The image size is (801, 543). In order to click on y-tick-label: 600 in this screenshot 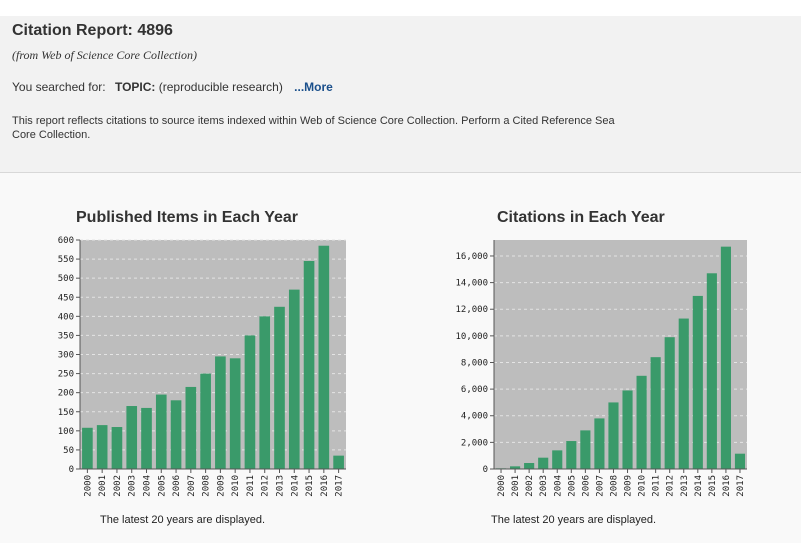, I will do `click(66, 241)`.